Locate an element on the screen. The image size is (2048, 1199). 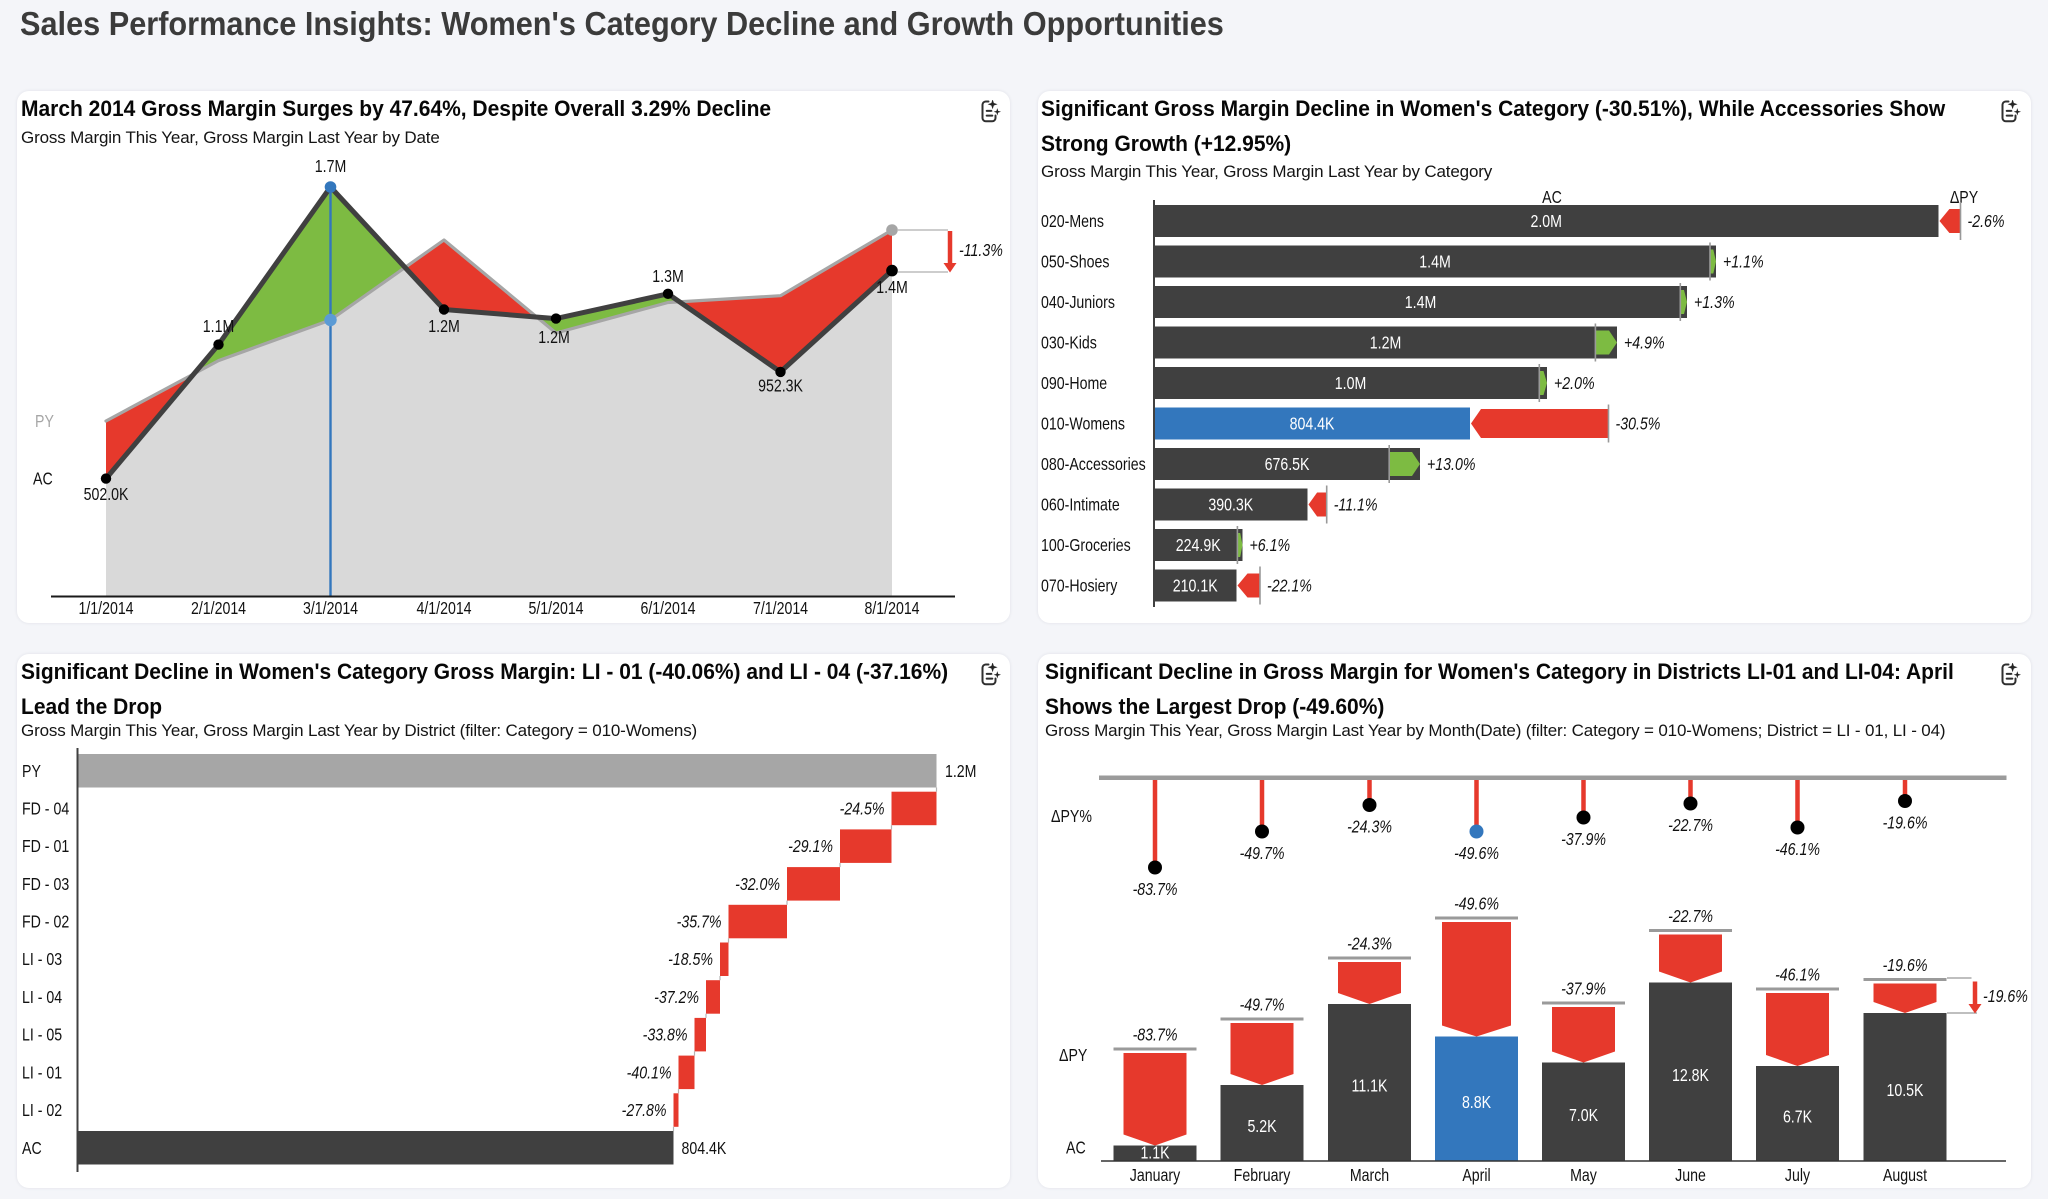
svg-text: -24.5% is located at coordinates (862, 809).